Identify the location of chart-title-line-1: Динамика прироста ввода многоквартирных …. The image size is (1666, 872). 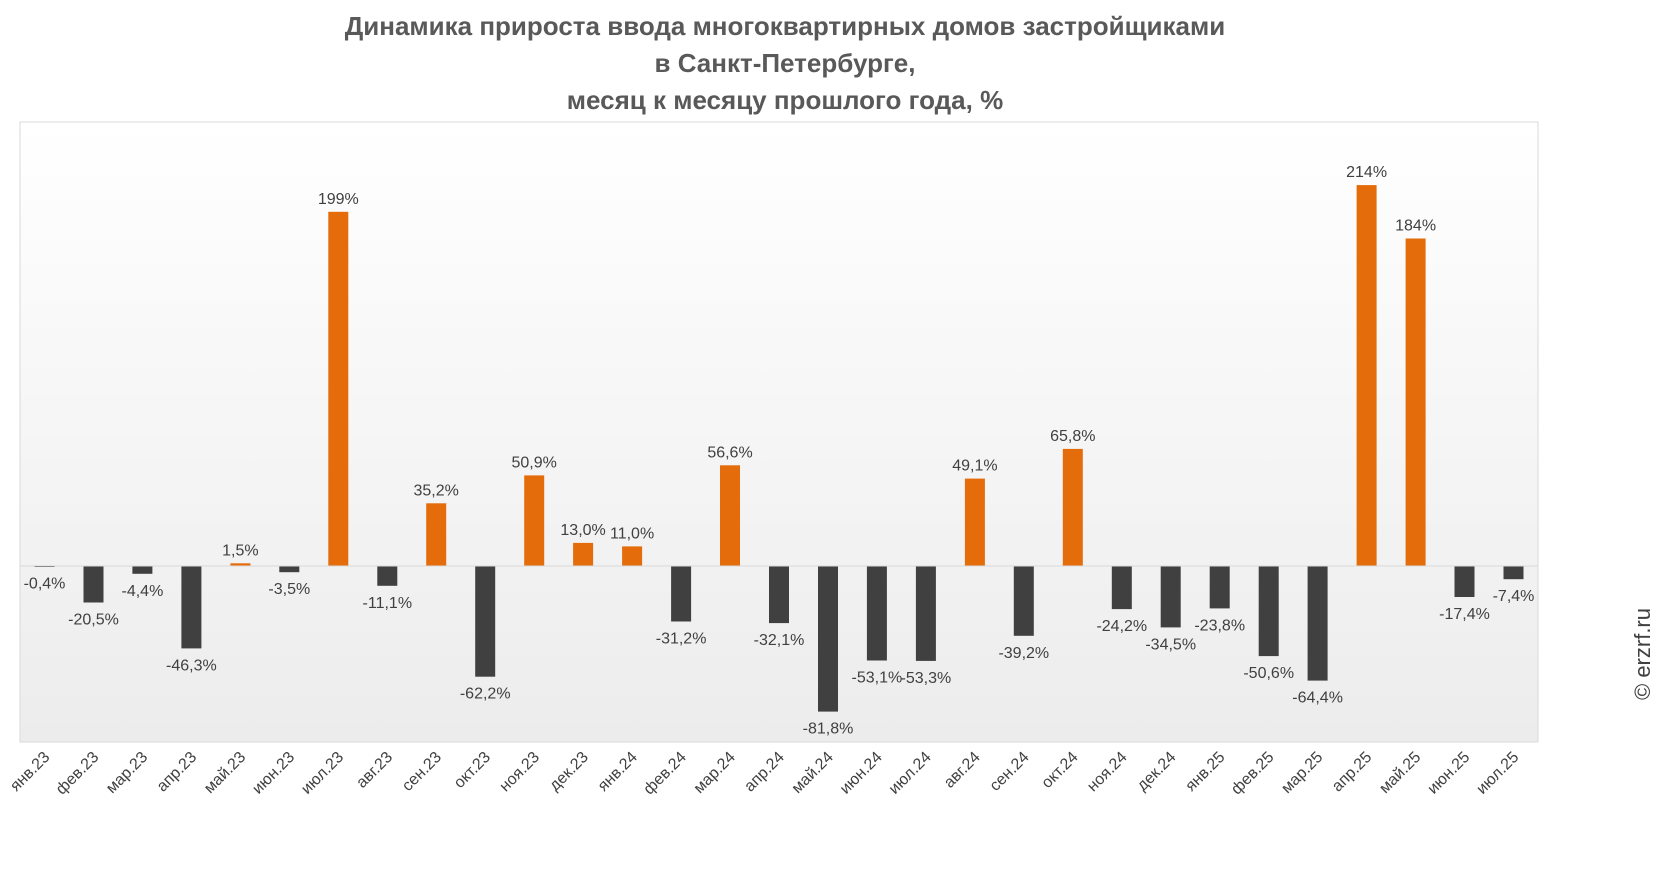
(785, 26).